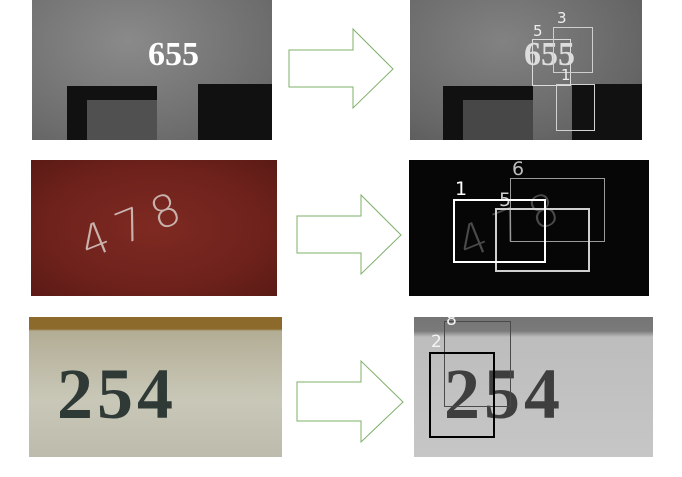  I want to click on detection-label-8: 8, so click(451, 323).